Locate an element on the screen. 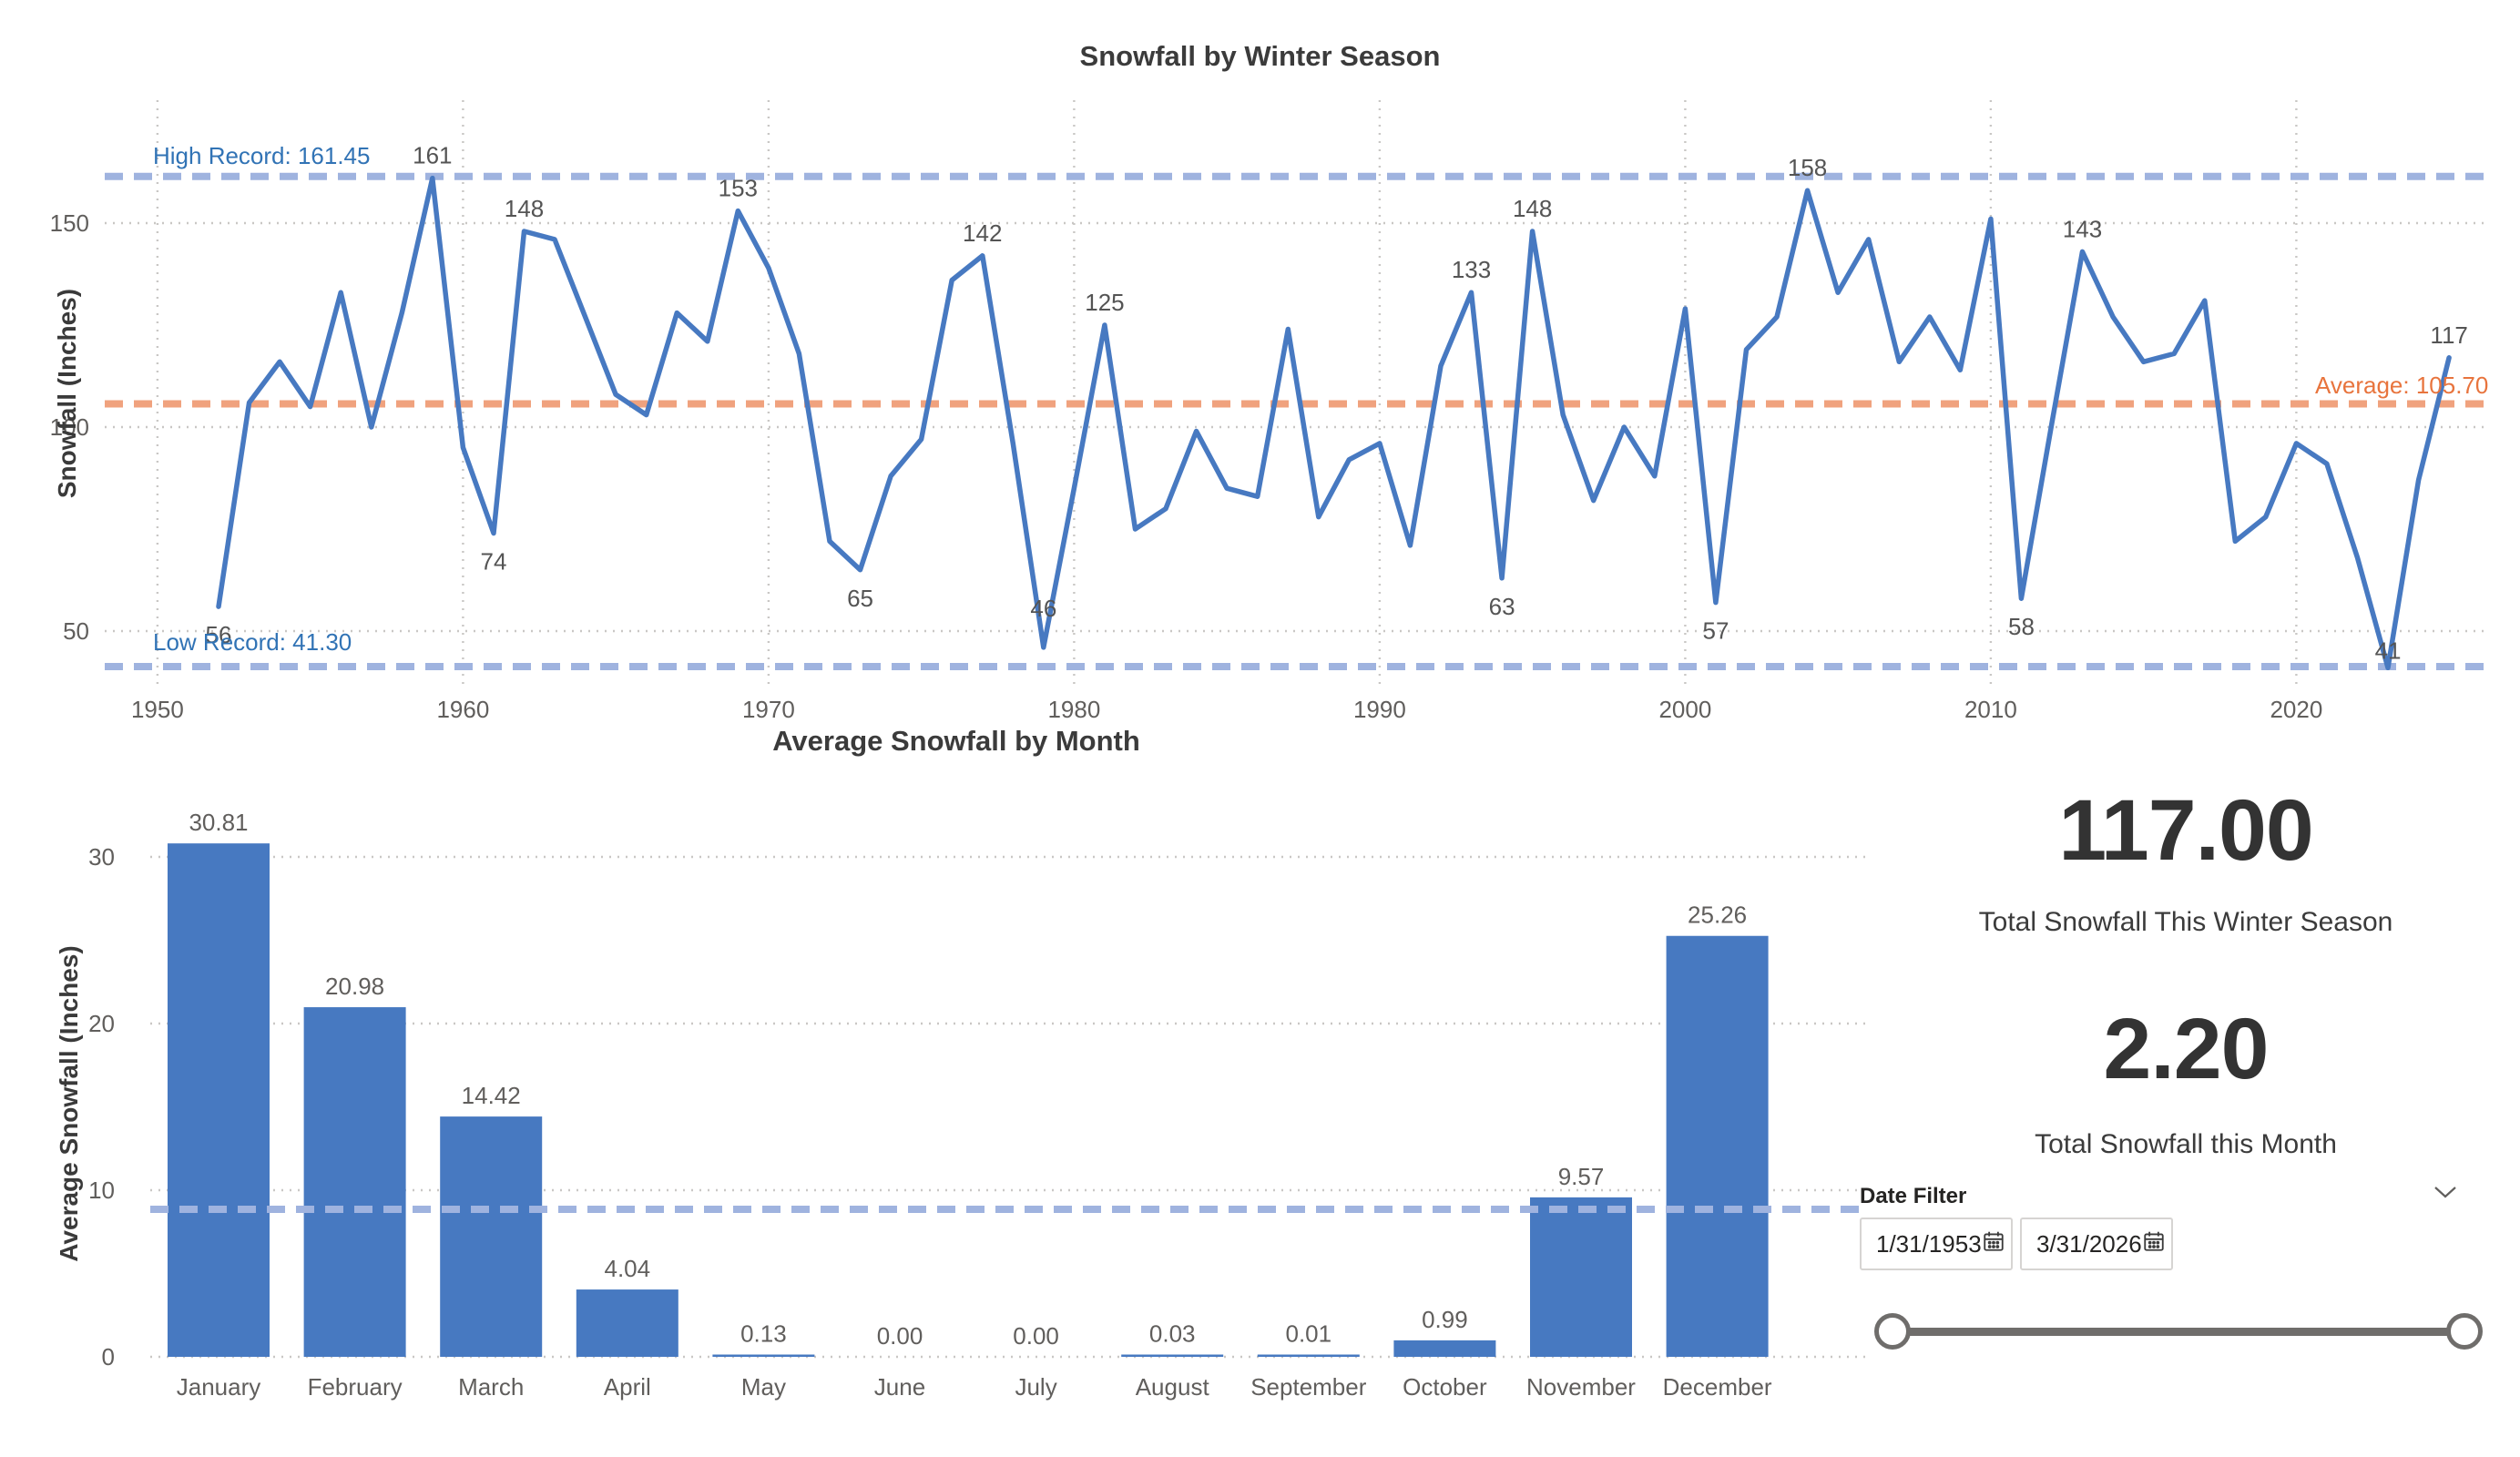 This screenshot has height=1457, width=2520. data-point-label: 143 is located at coordinates (2082, 228).